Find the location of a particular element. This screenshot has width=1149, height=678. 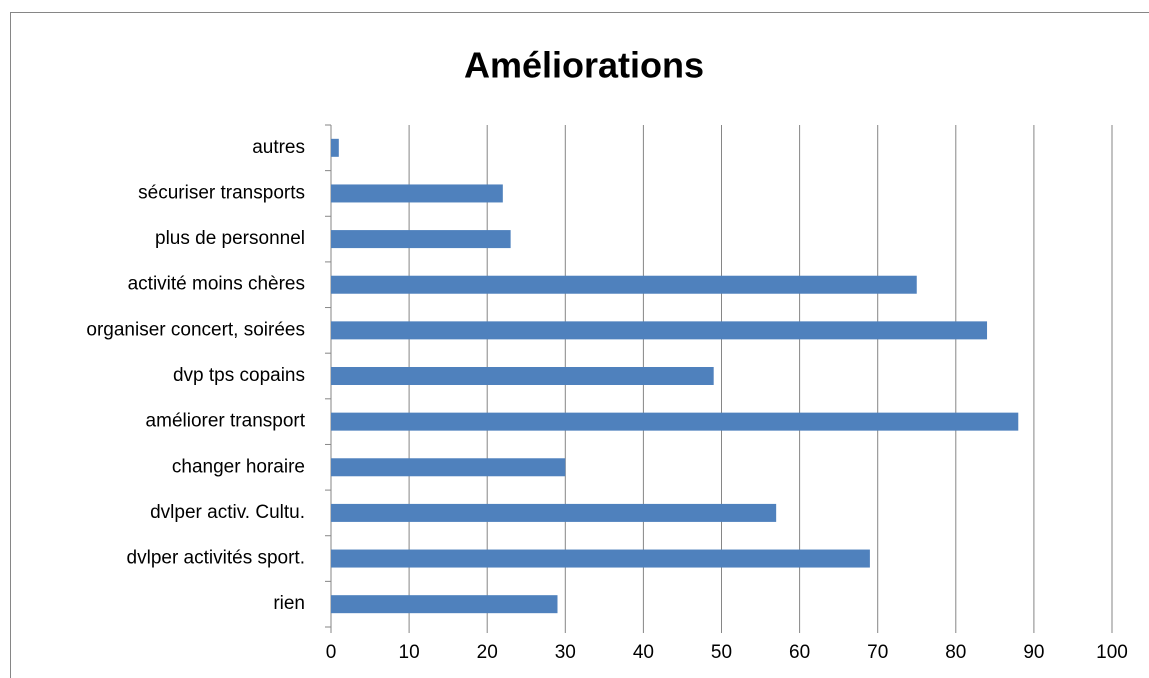

y-tick-label: rien is located at coordinates (289, 603).